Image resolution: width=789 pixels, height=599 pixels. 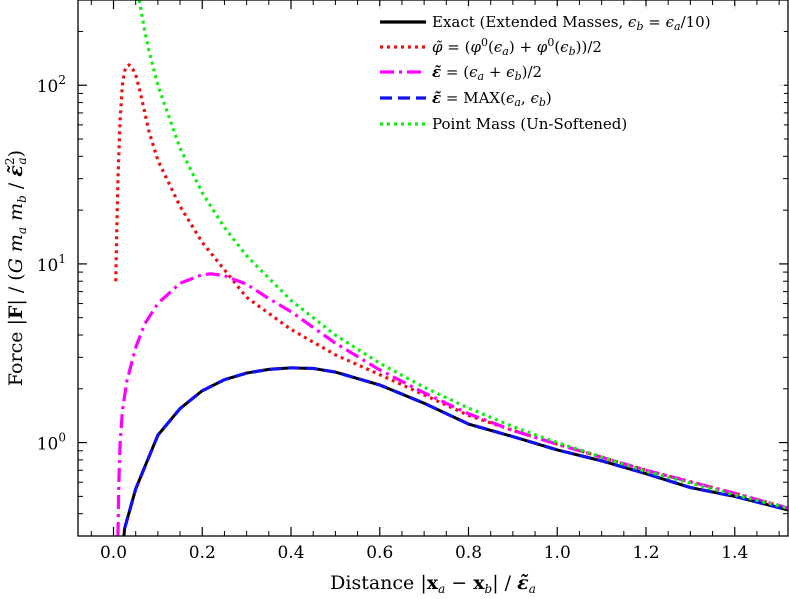 What do you see at coordinates (113, 553) in the screenshot?
I see `x-tick-label: 0.0` at bounding box center [113, 553].